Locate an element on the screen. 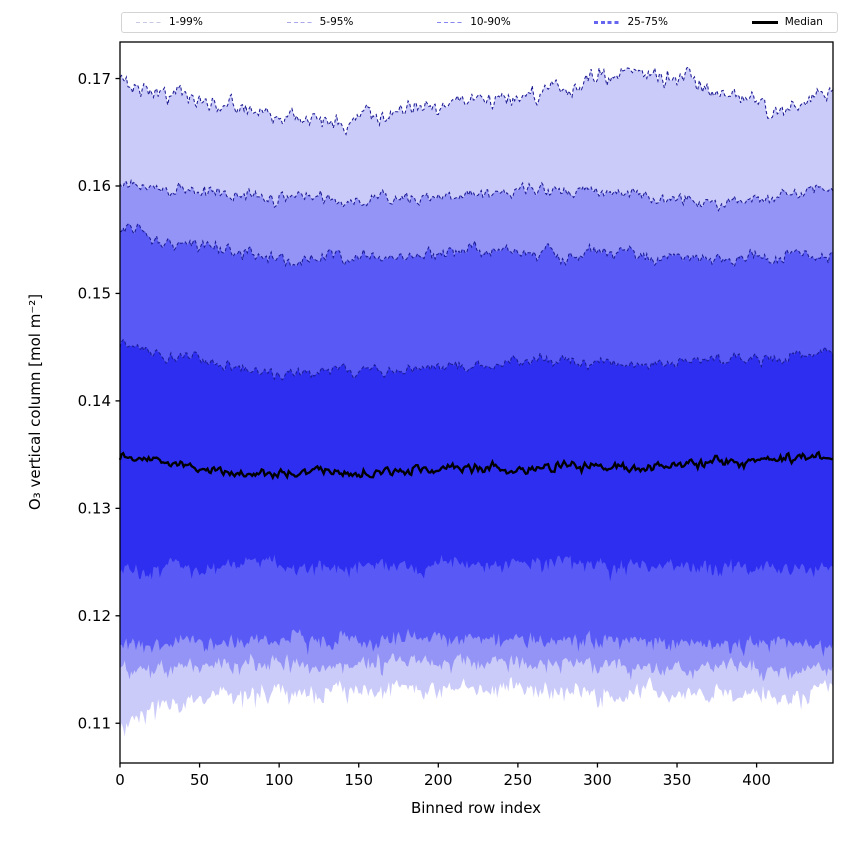 The width and height of the screenshot is (850, 850). median-line is located at coordinates (476, 465).